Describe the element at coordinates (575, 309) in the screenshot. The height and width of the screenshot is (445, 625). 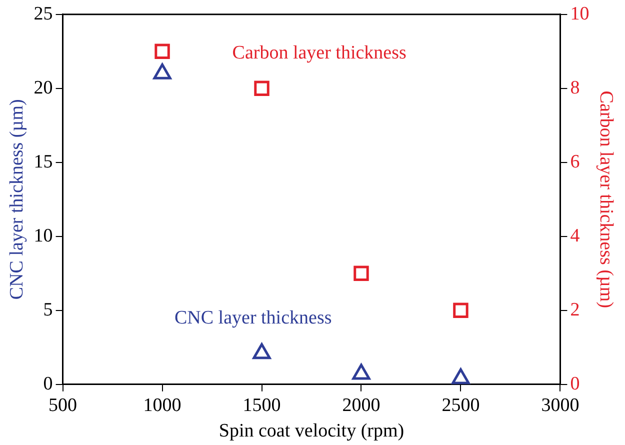
I see `y2-tick-label: 2` at that location.